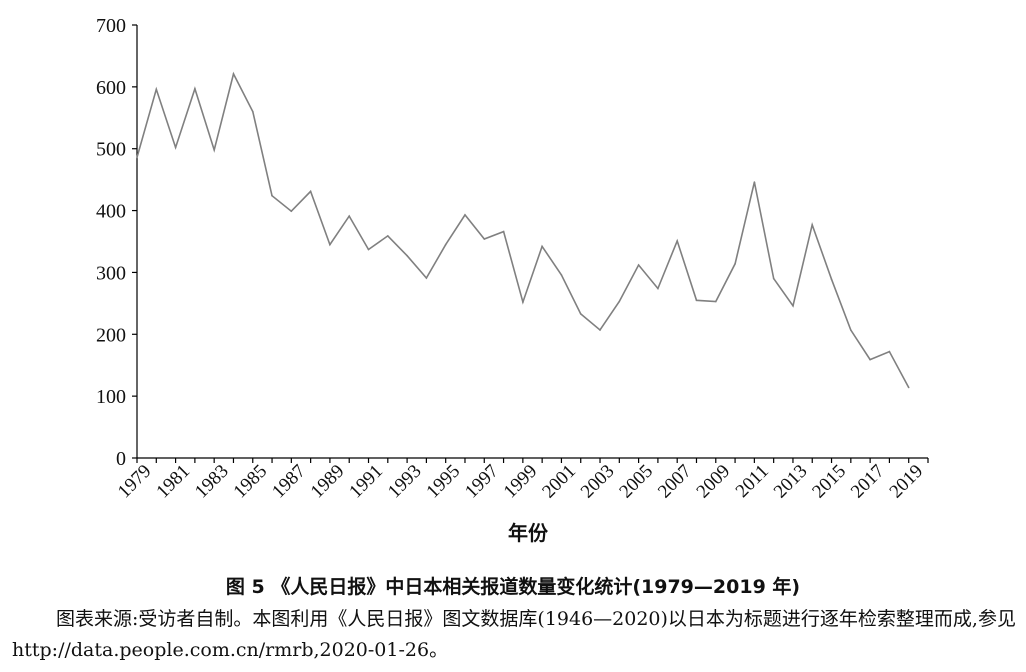 The width and height of the screenshot is (1026, 672). What do you see at coordinates (111, 150) in the screenshot?
I see `y-tick-label: 500` at bounding box center [111, 150].